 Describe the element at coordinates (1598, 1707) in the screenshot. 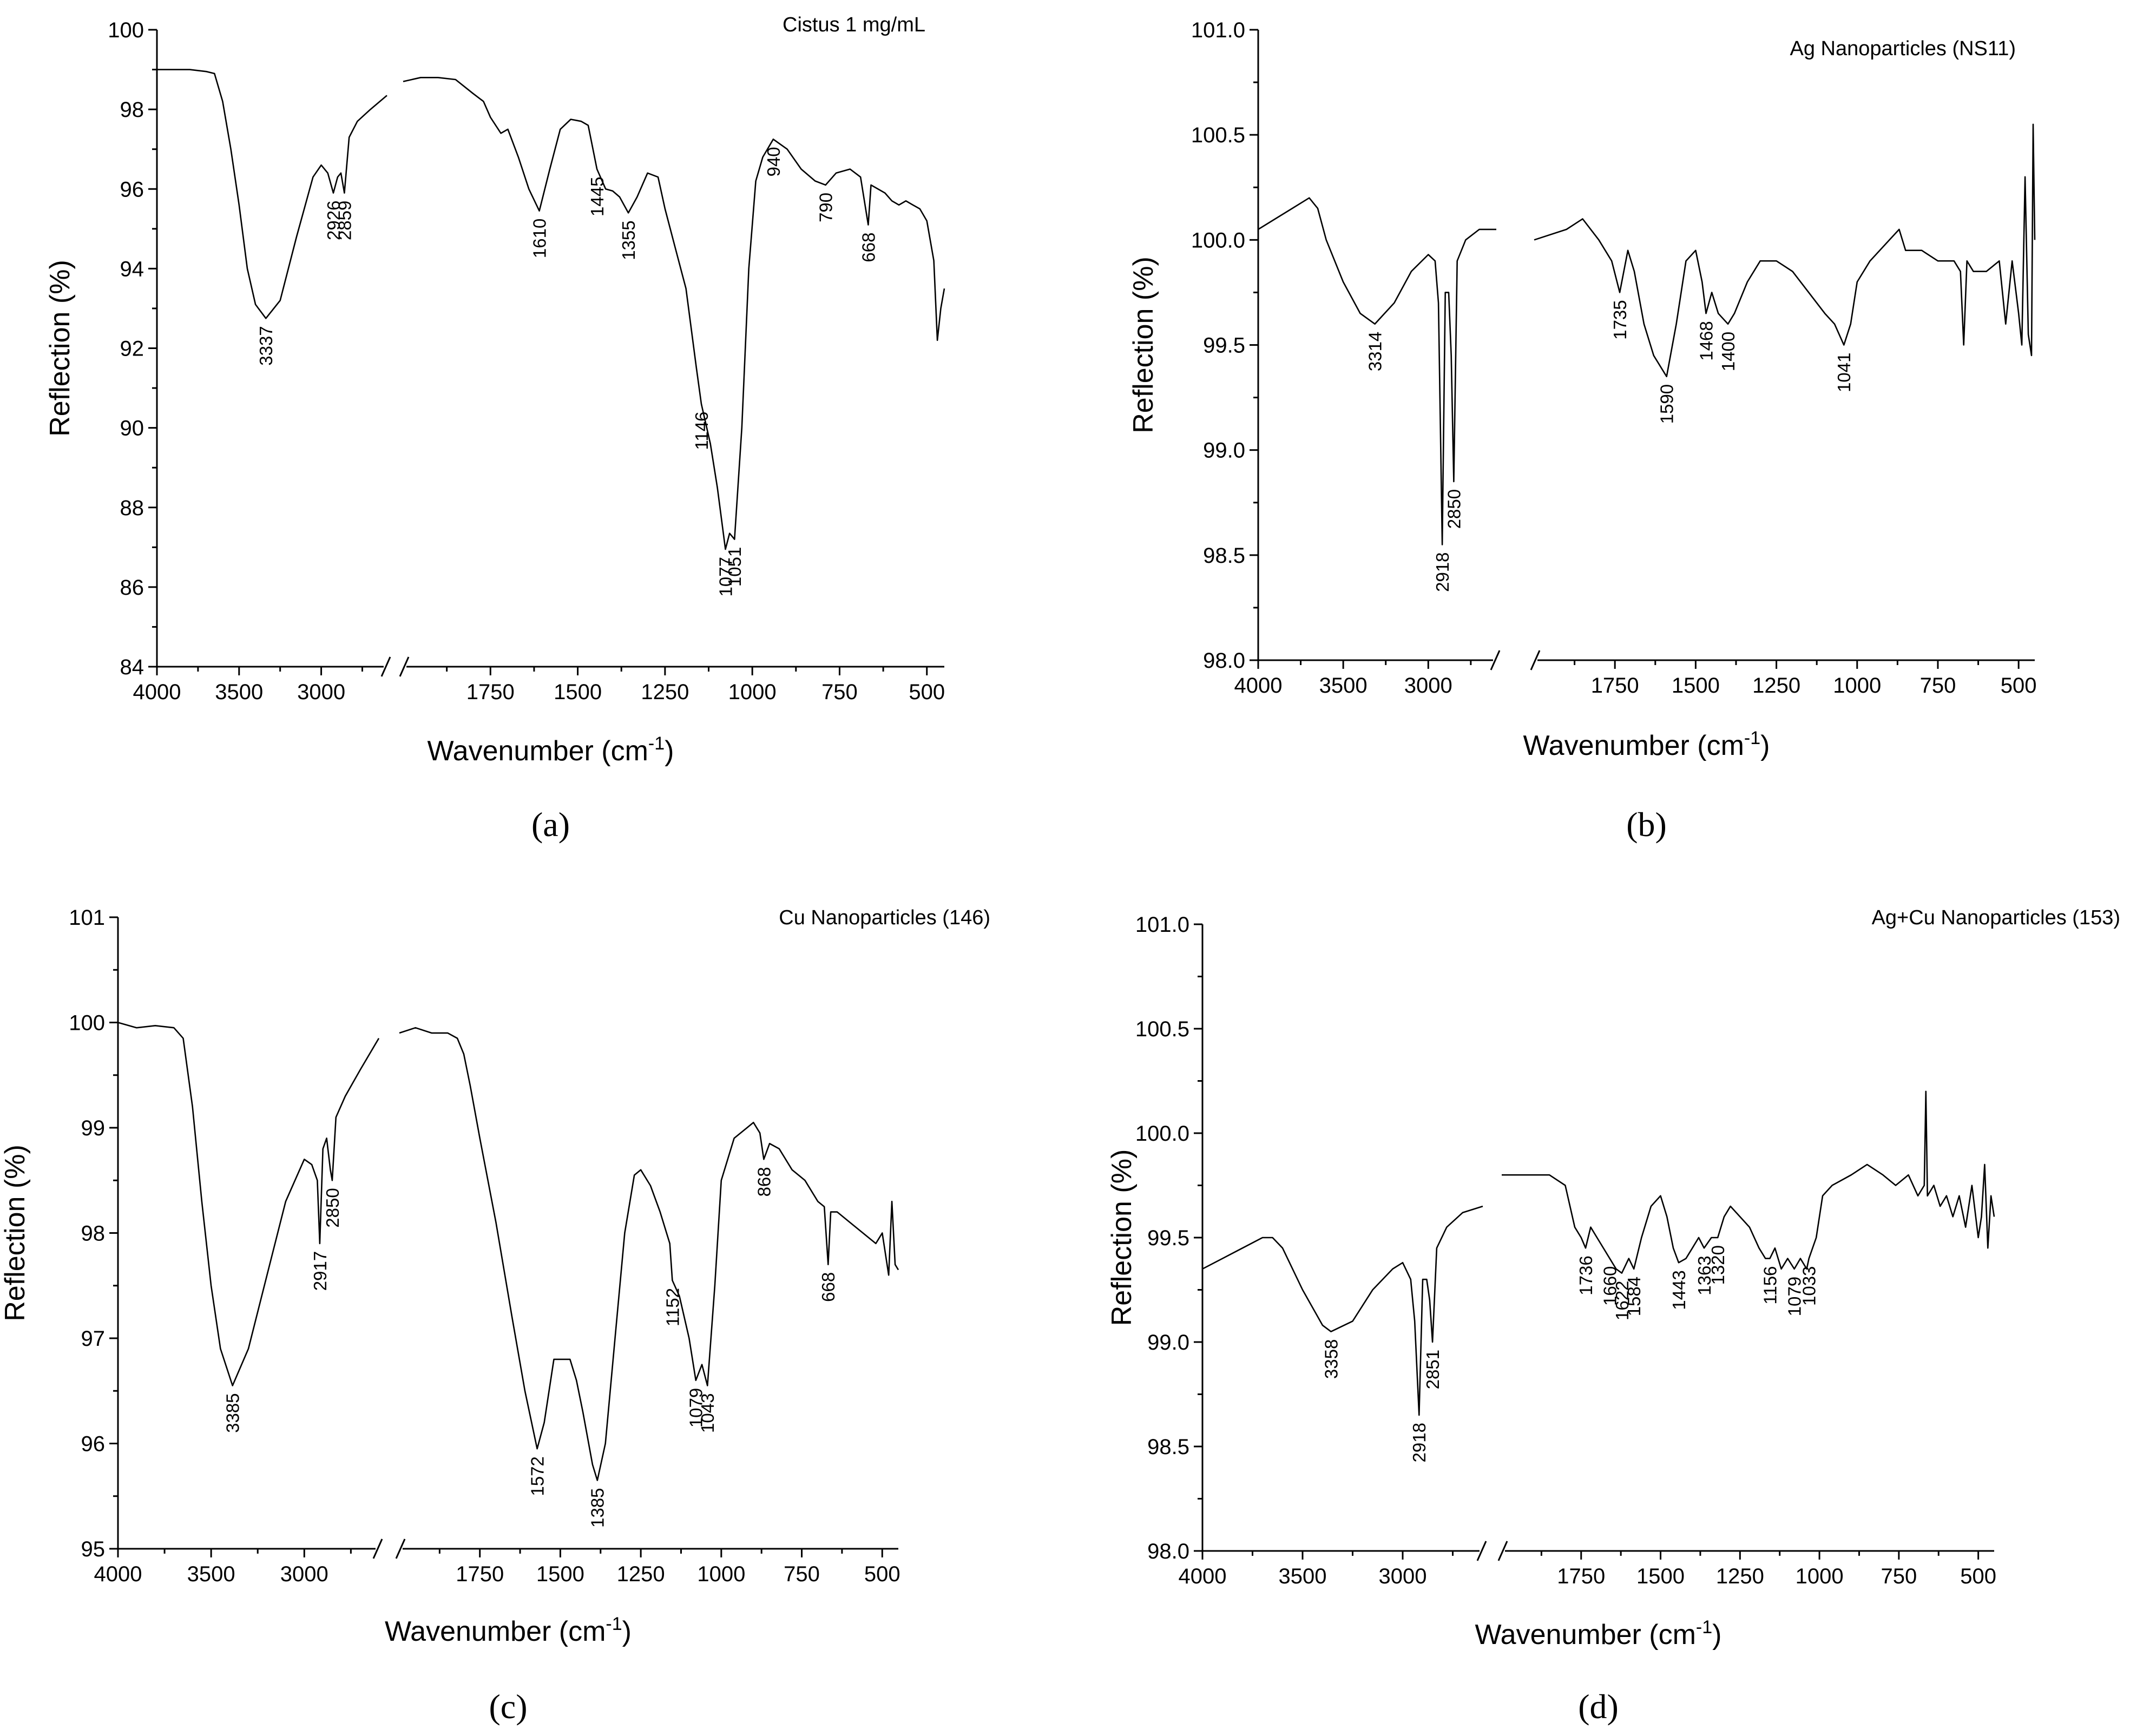

I see `panel-letter: (d)` at that location.